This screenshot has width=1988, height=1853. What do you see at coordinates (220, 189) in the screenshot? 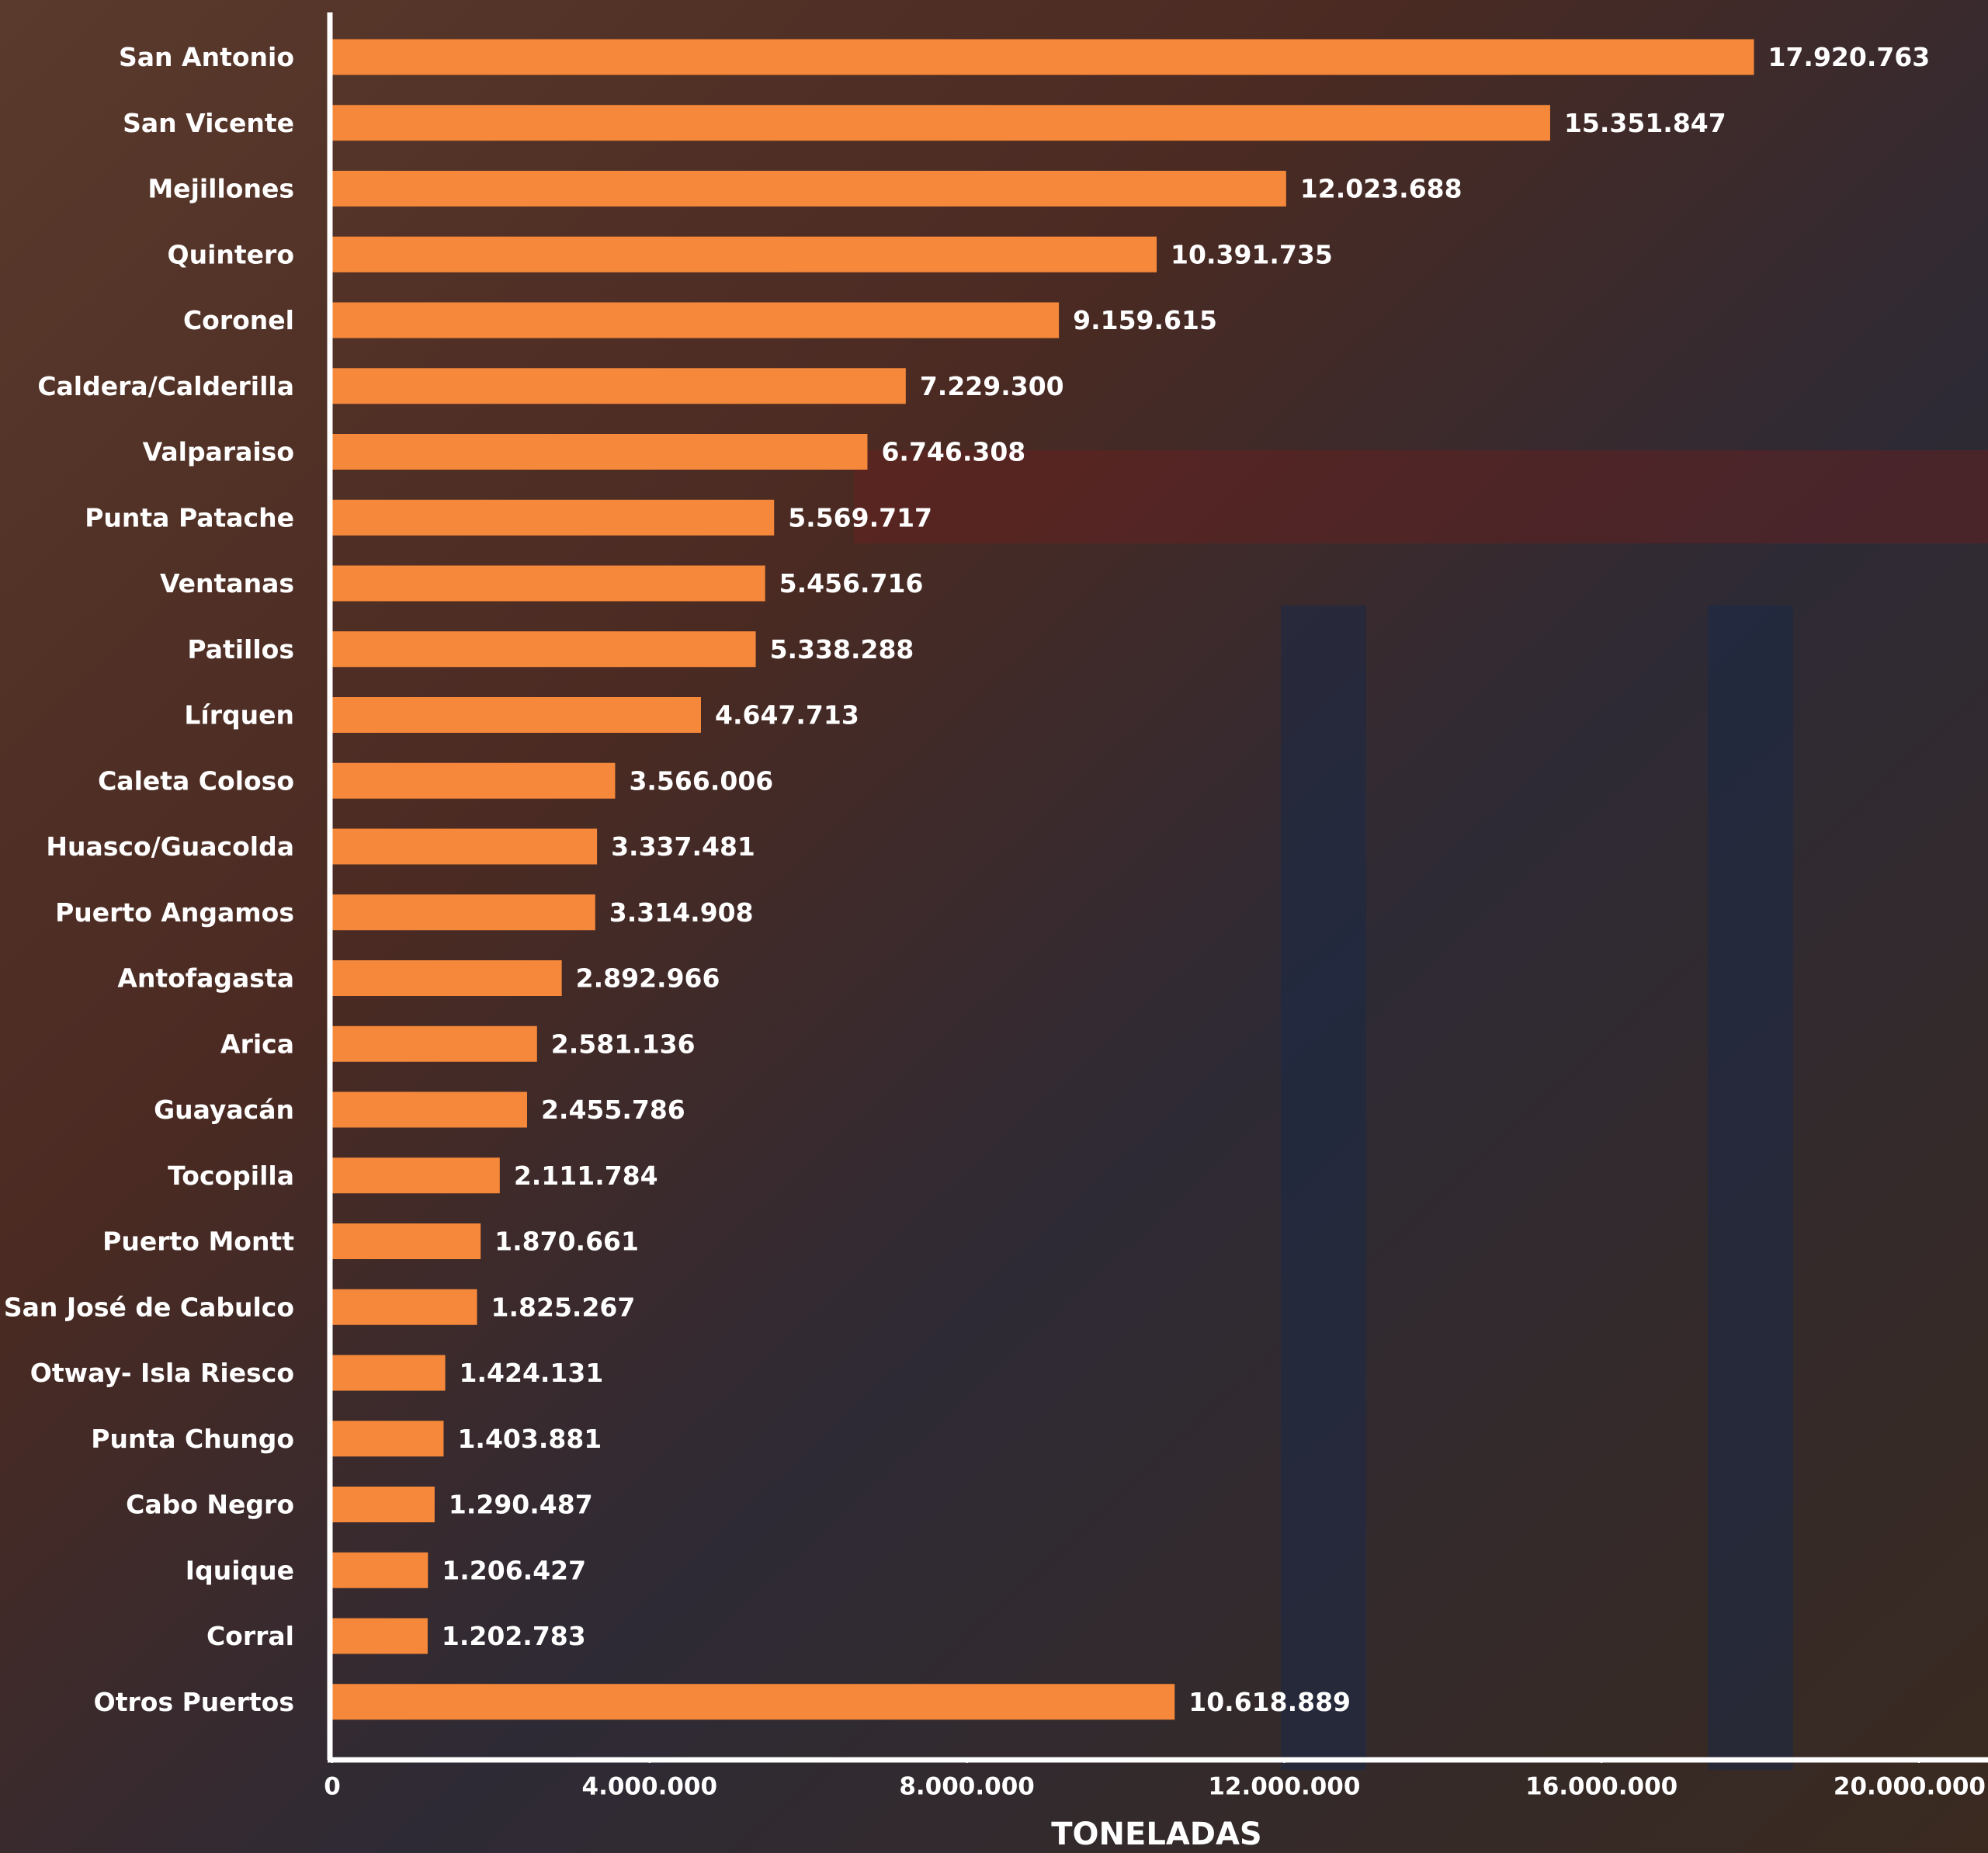
I see `y-tick-label: Mejillones` at bounding box center [220, 189].